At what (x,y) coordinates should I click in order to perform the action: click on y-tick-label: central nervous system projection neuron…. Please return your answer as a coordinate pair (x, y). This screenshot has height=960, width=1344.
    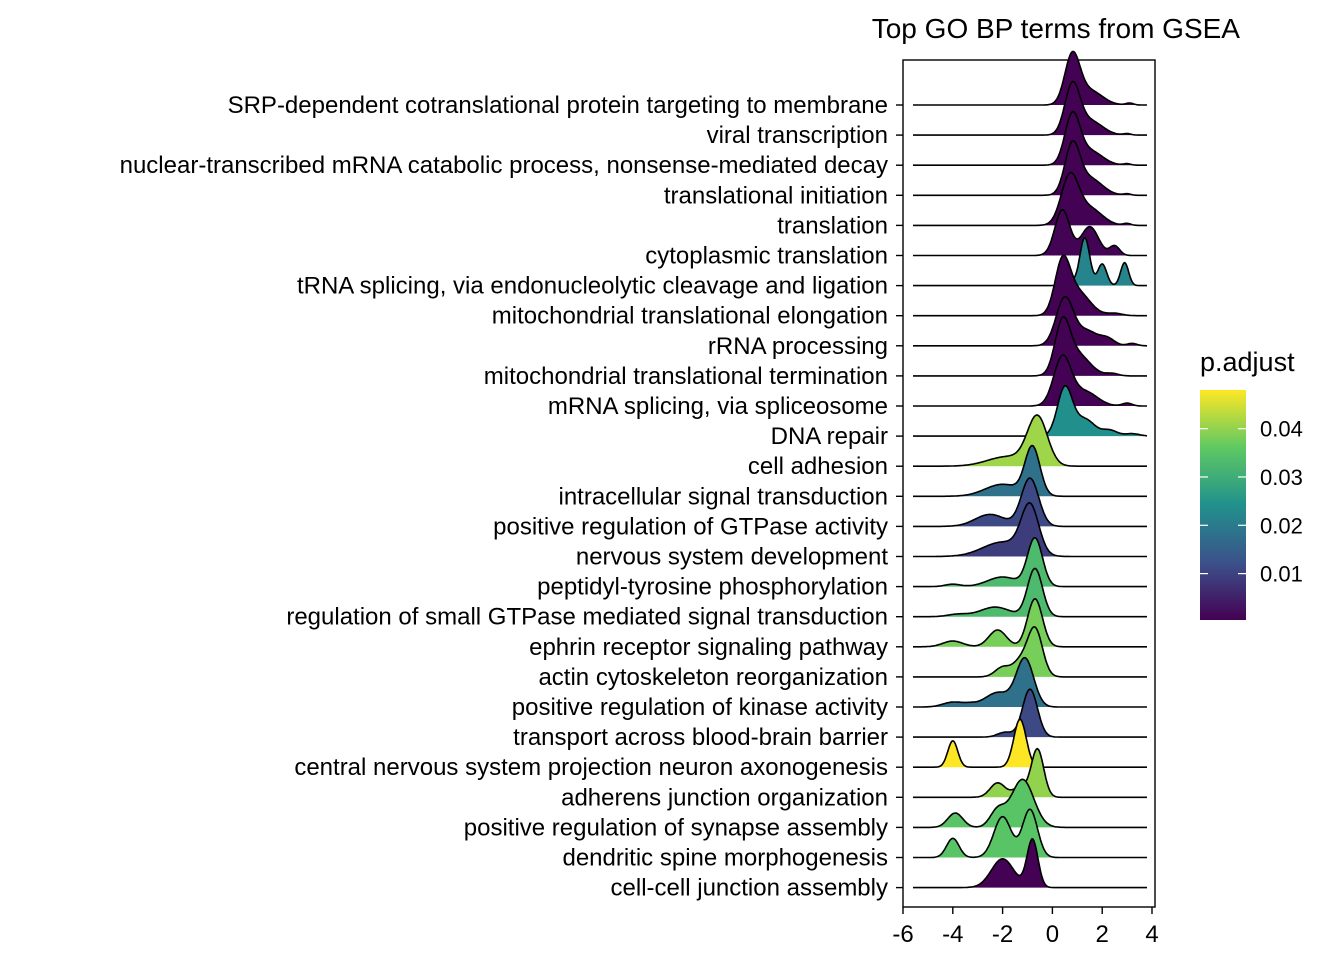
    Looking at the image, I should click on (591, 767).